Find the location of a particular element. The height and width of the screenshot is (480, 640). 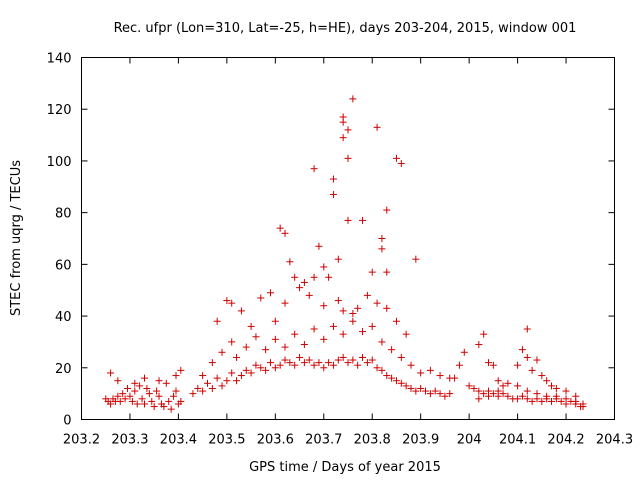

x-tick-label: 203.4 is located at coordinates (178, 440).